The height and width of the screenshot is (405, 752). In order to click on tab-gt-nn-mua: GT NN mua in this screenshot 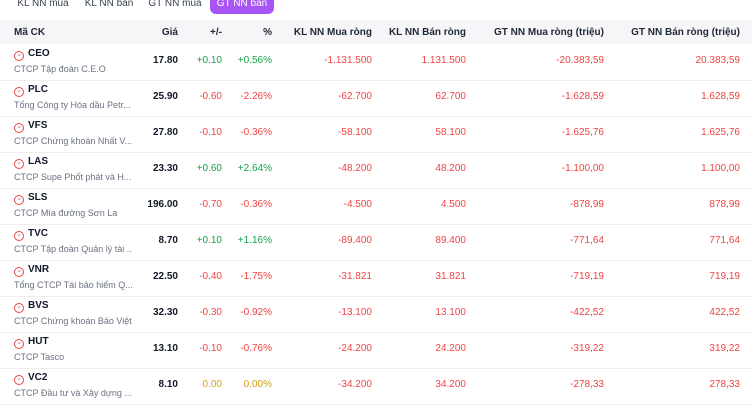, I will do `click(175, 4)`.